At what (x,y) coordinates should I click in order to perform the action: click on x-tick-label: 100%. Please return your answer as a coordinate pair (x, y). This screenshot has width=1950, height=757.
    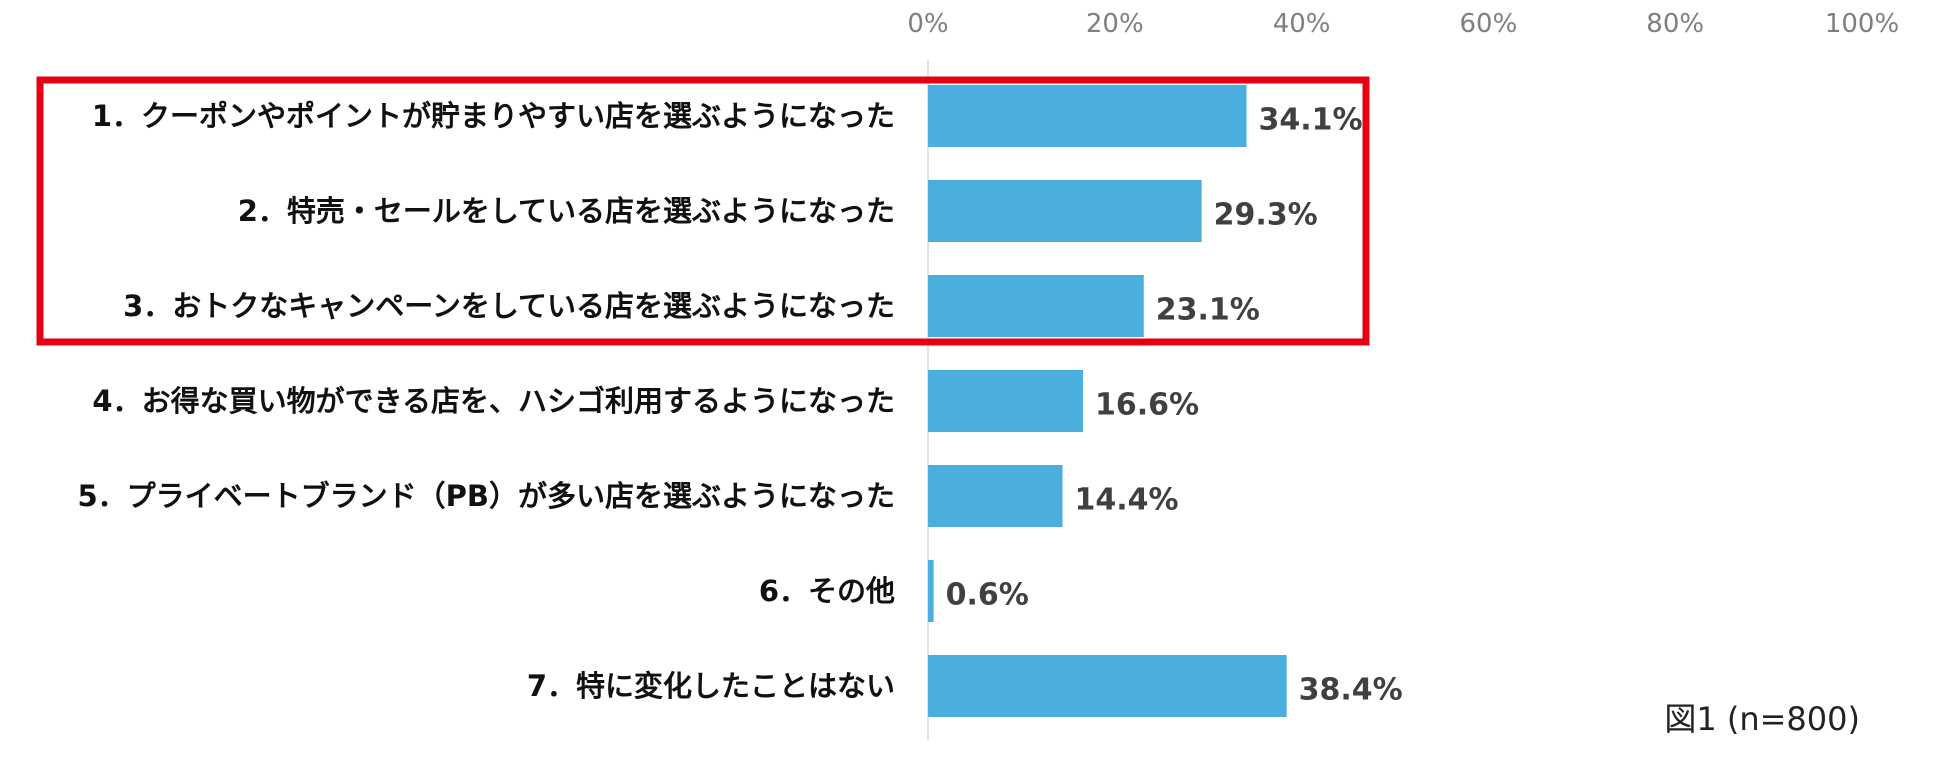
    Looking at the image, I should click on (1862, 24).